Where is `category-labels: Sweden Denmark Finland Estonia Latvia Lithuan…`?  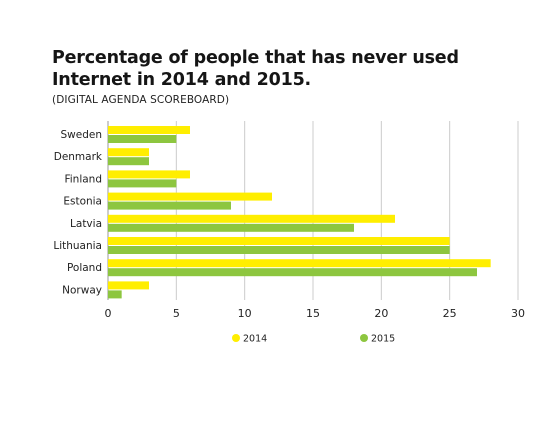
category-labels: Sweden Denmark Finland Estonia Latvia Lithuan… is located at coordinates (78, 212).